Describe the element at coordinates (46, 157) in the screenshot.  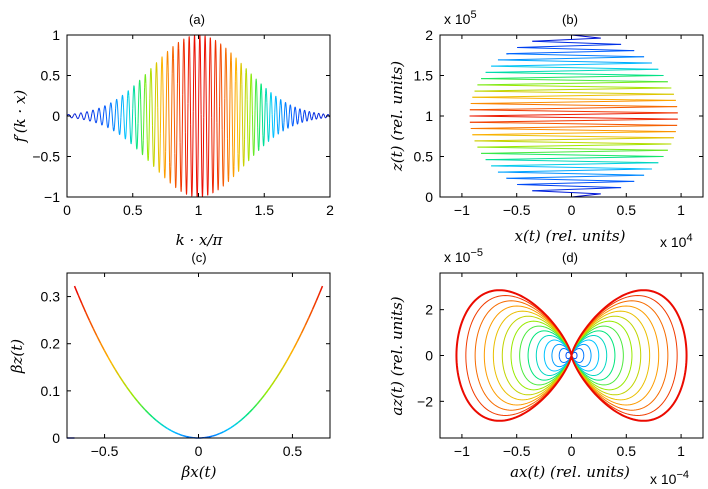
I see `panel-a-ytick-label: −0.5` at that location.